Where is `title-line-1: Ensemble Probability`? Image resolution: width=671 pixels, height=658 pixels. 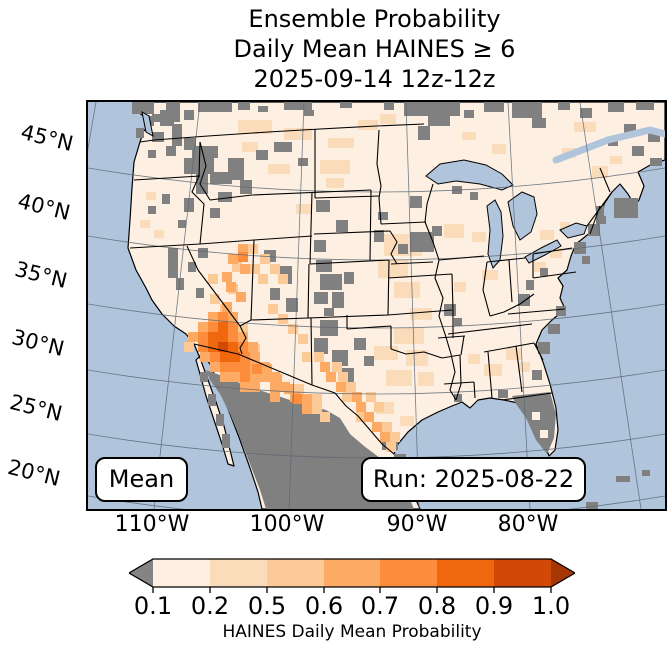 title-line-1: Ensemble Probability is located at coordinates (374, 19).